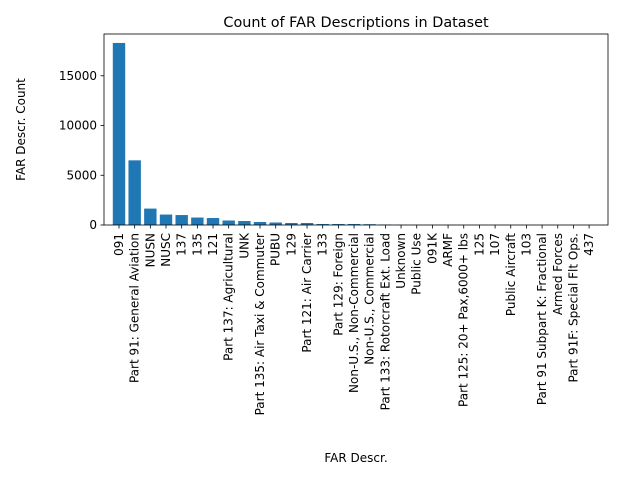 The image size is (640, 485). What do you see at coordinates (78, 76) in the screenshot?
I see `y-tick-label: 15000` at bounding box center [78, 76].